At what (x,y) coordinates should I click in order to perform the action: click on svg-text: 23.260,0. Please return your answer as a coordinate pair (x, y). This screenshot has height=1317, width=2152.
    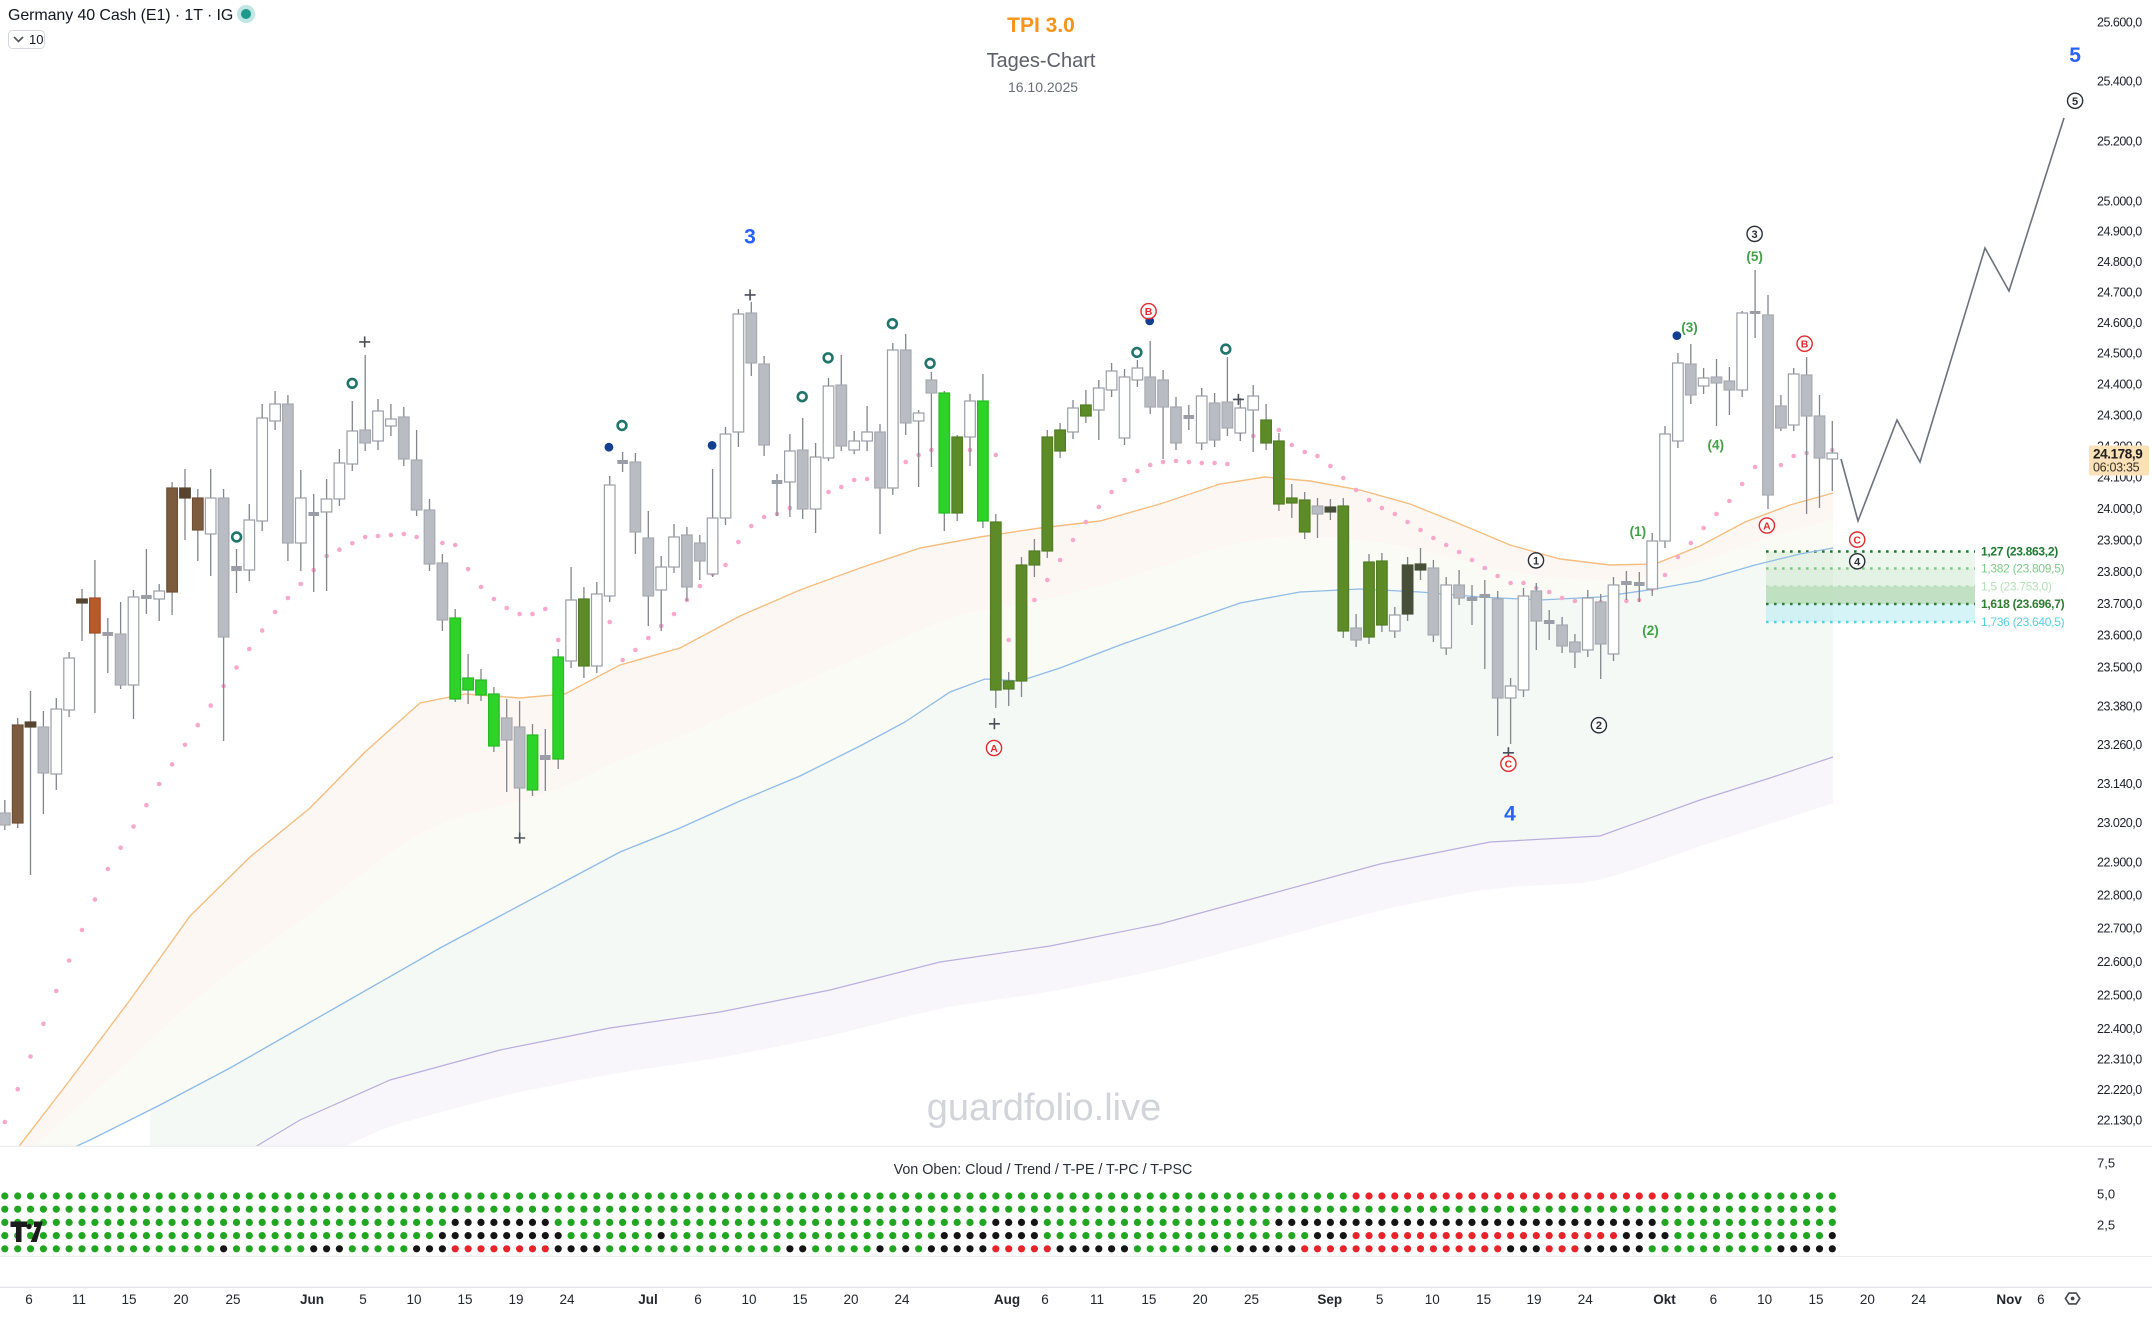
    Looking at the image, I should click on (2119, 745).